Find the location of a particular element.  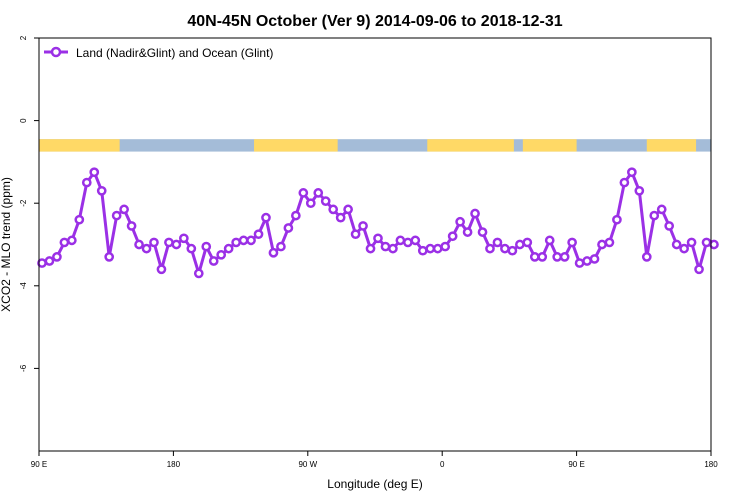

x-tick-label: 0 is located at coordinates (442, 464).